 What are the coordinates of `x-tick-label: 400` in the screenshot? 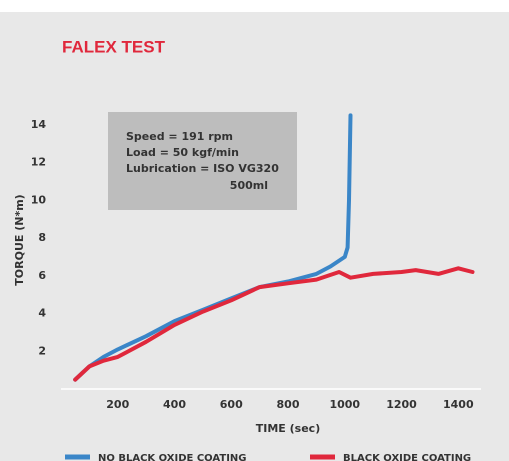 It's located at (174, 404).